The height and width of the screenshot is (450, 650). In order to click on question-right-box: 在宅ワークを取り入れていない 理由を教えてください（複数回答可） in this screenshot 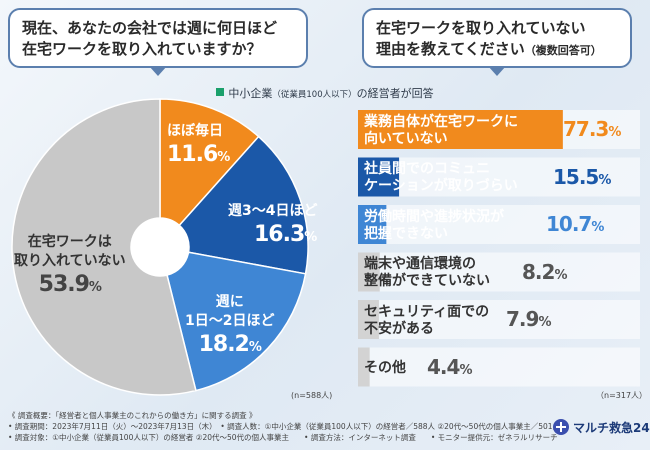, I will do `click(497, 42)`.